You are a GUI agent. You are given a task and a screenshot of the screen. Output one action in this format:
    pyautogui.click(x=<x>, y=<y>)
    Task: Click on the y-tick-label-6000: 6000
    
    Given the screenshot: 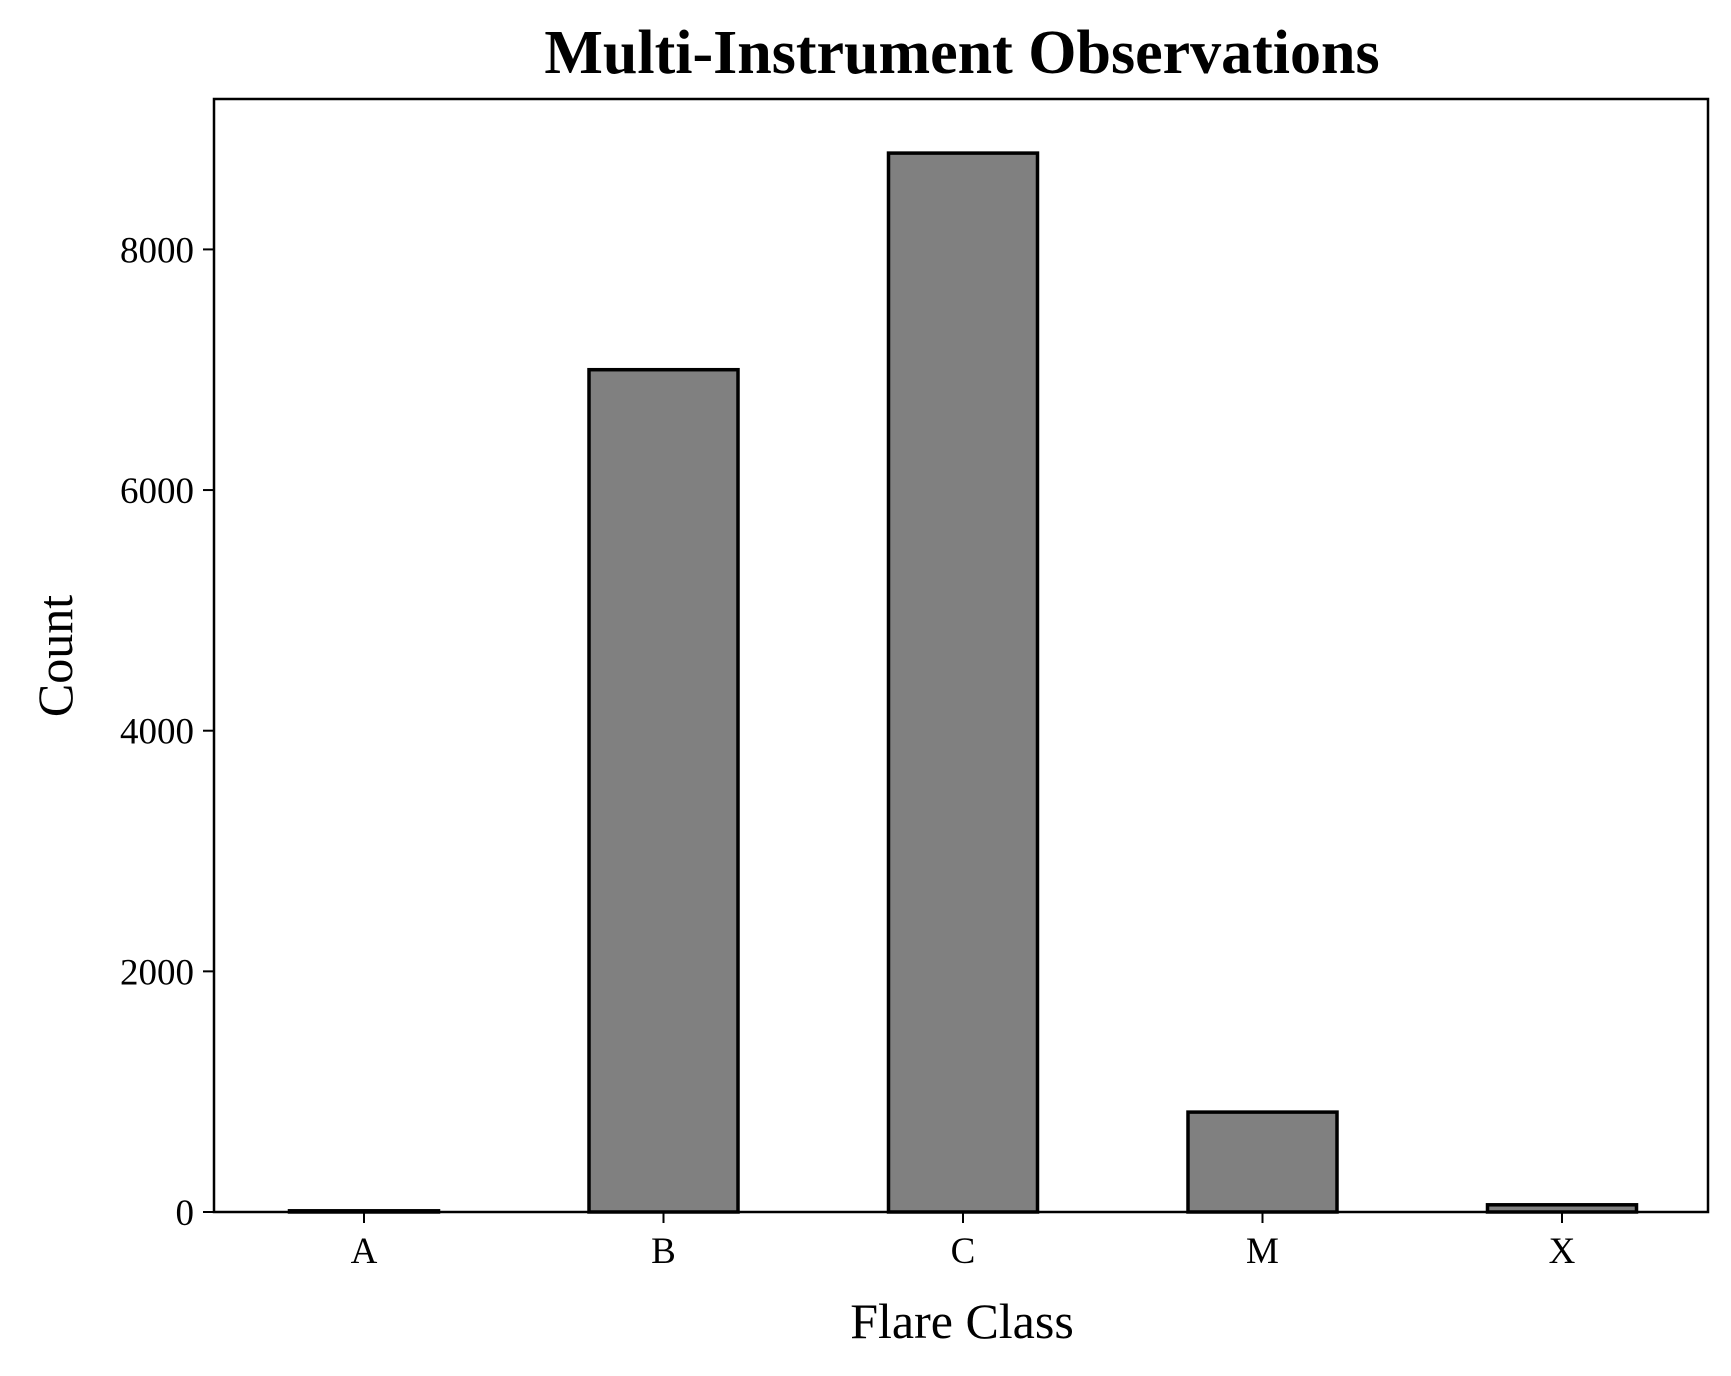 What is the action you would take?
    pyautogui.click(x=157, y=491)
    